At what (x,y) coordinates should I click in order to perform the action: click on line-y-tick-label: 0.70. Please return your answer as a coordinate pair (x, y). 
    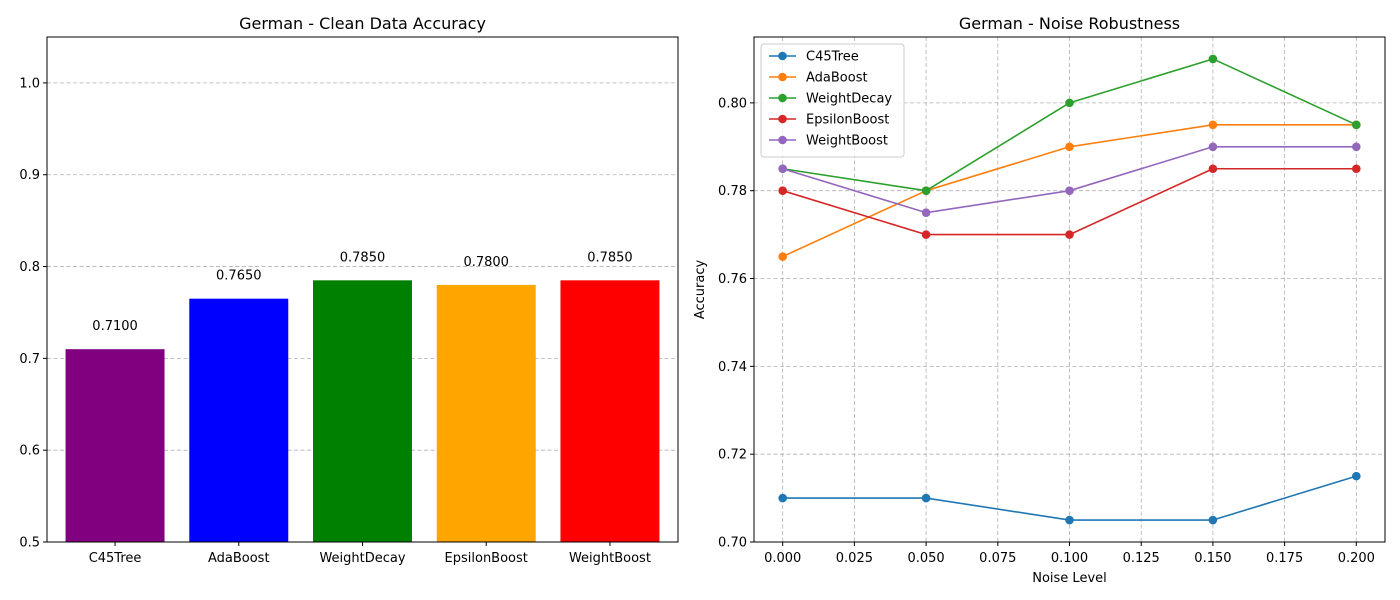
    Looking at the image, I should click on (732, 543).